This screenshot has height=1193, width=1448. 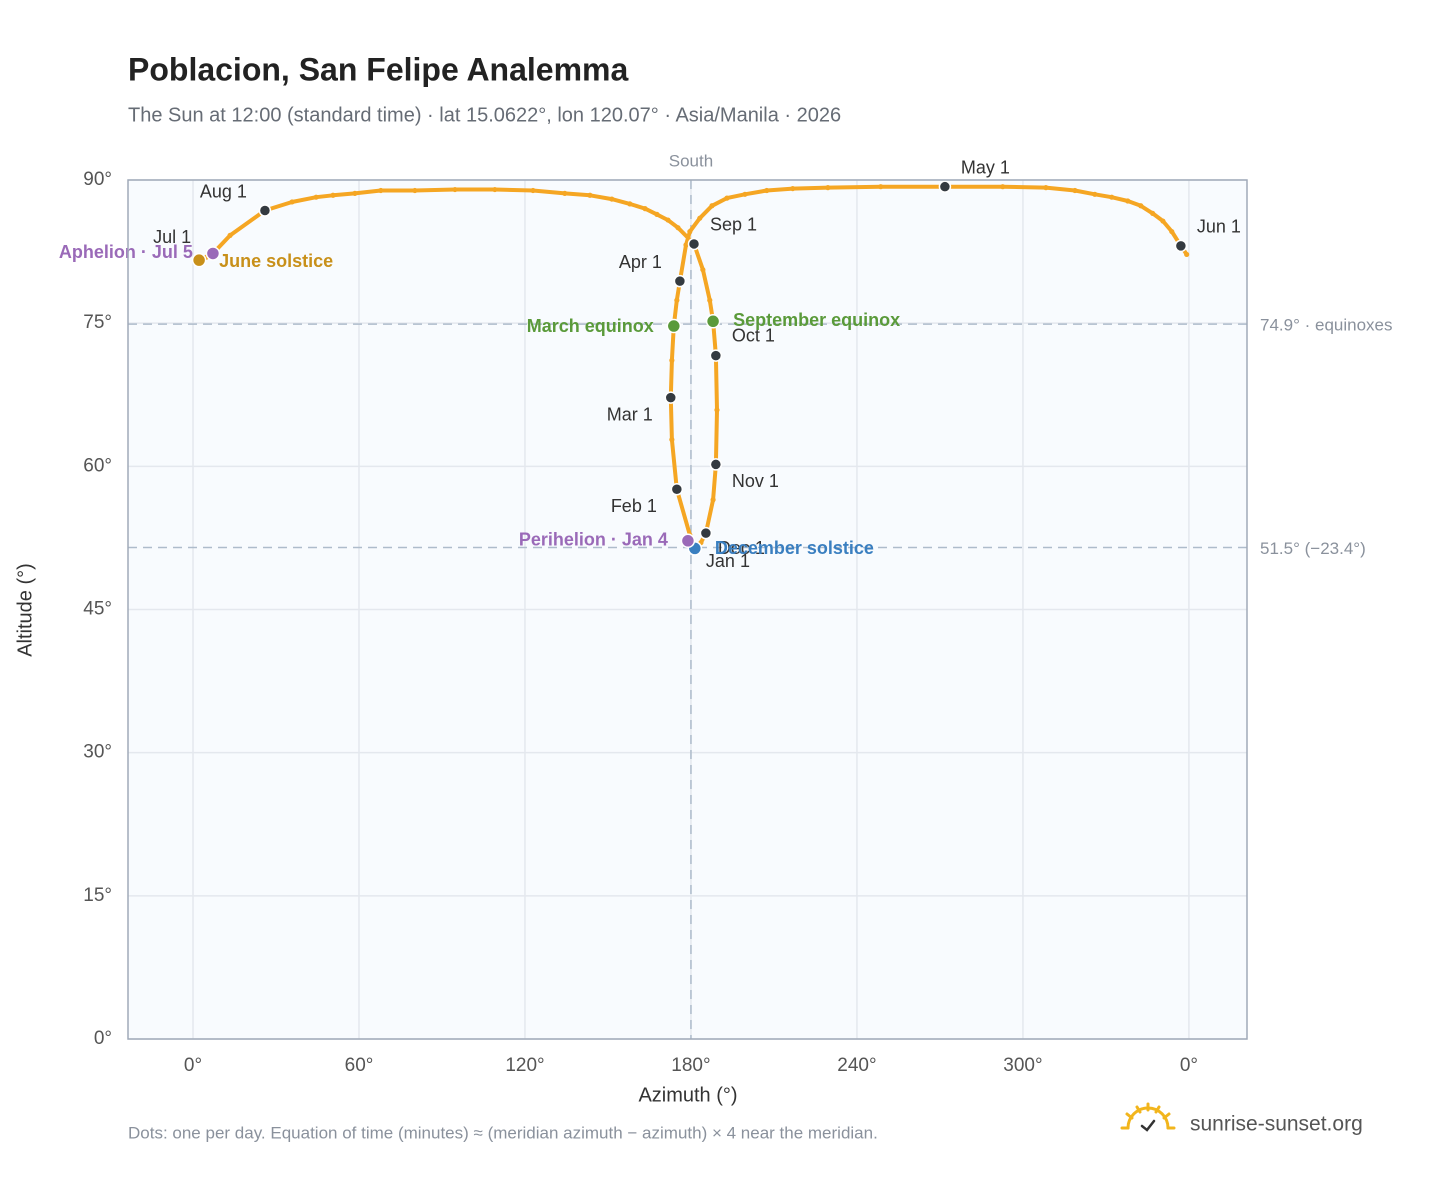 I want to click on event-label: June solstice, so click(x=276, y=261).